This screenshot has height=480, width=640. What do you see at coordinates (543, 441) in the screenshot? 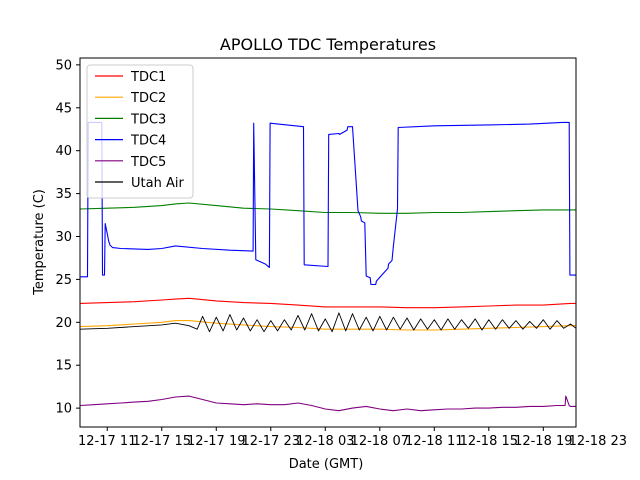
I see `x-tick-label: 12-18 19` at bounding box center [543, 441].